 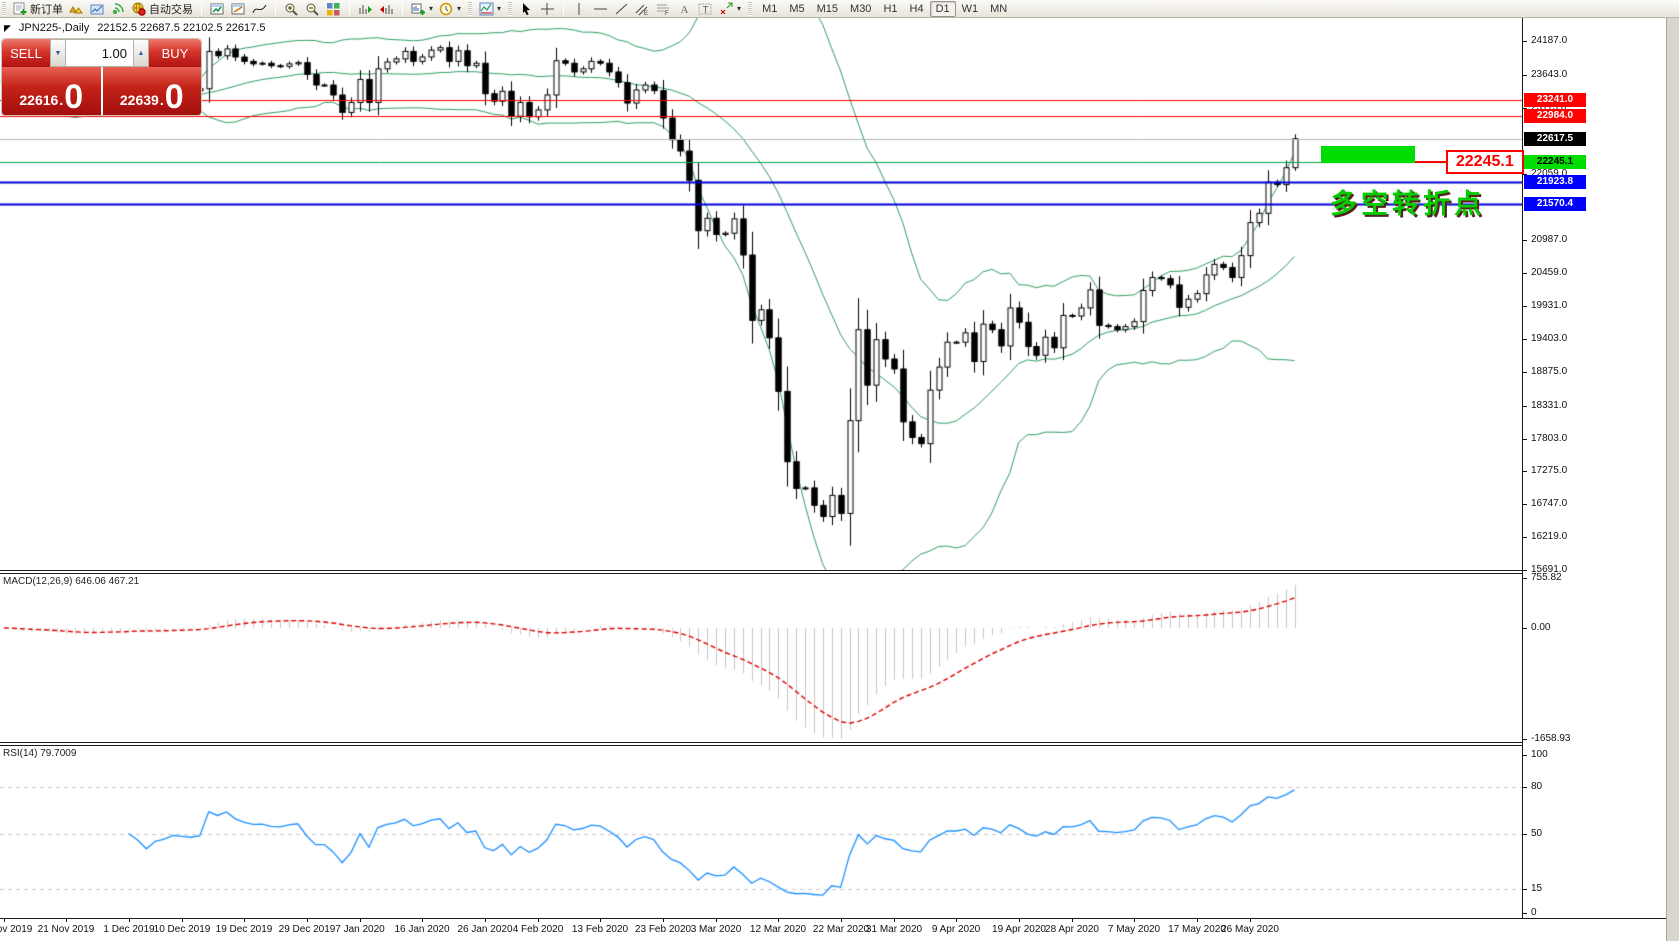 What do you see at coordinates (26, 53) in the screenshot?
I see `sell-button: SELL` at bounding box center [26, 53].